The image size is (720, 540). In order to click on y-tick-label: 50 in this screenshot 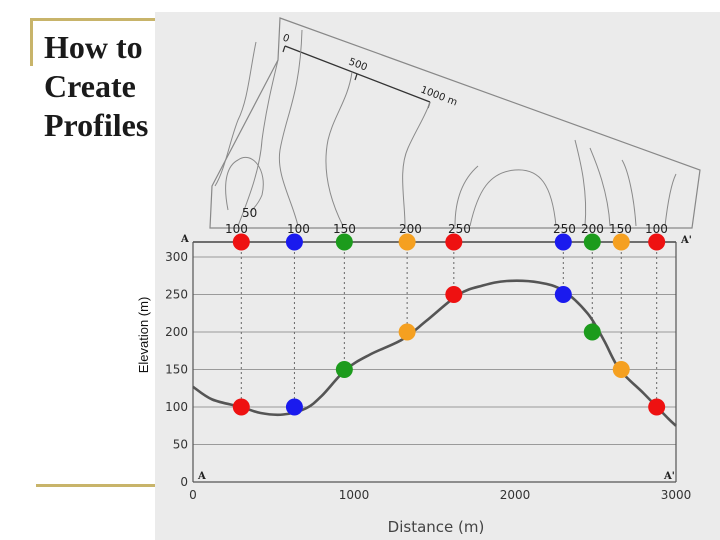, I will do `click(180, 445)`.